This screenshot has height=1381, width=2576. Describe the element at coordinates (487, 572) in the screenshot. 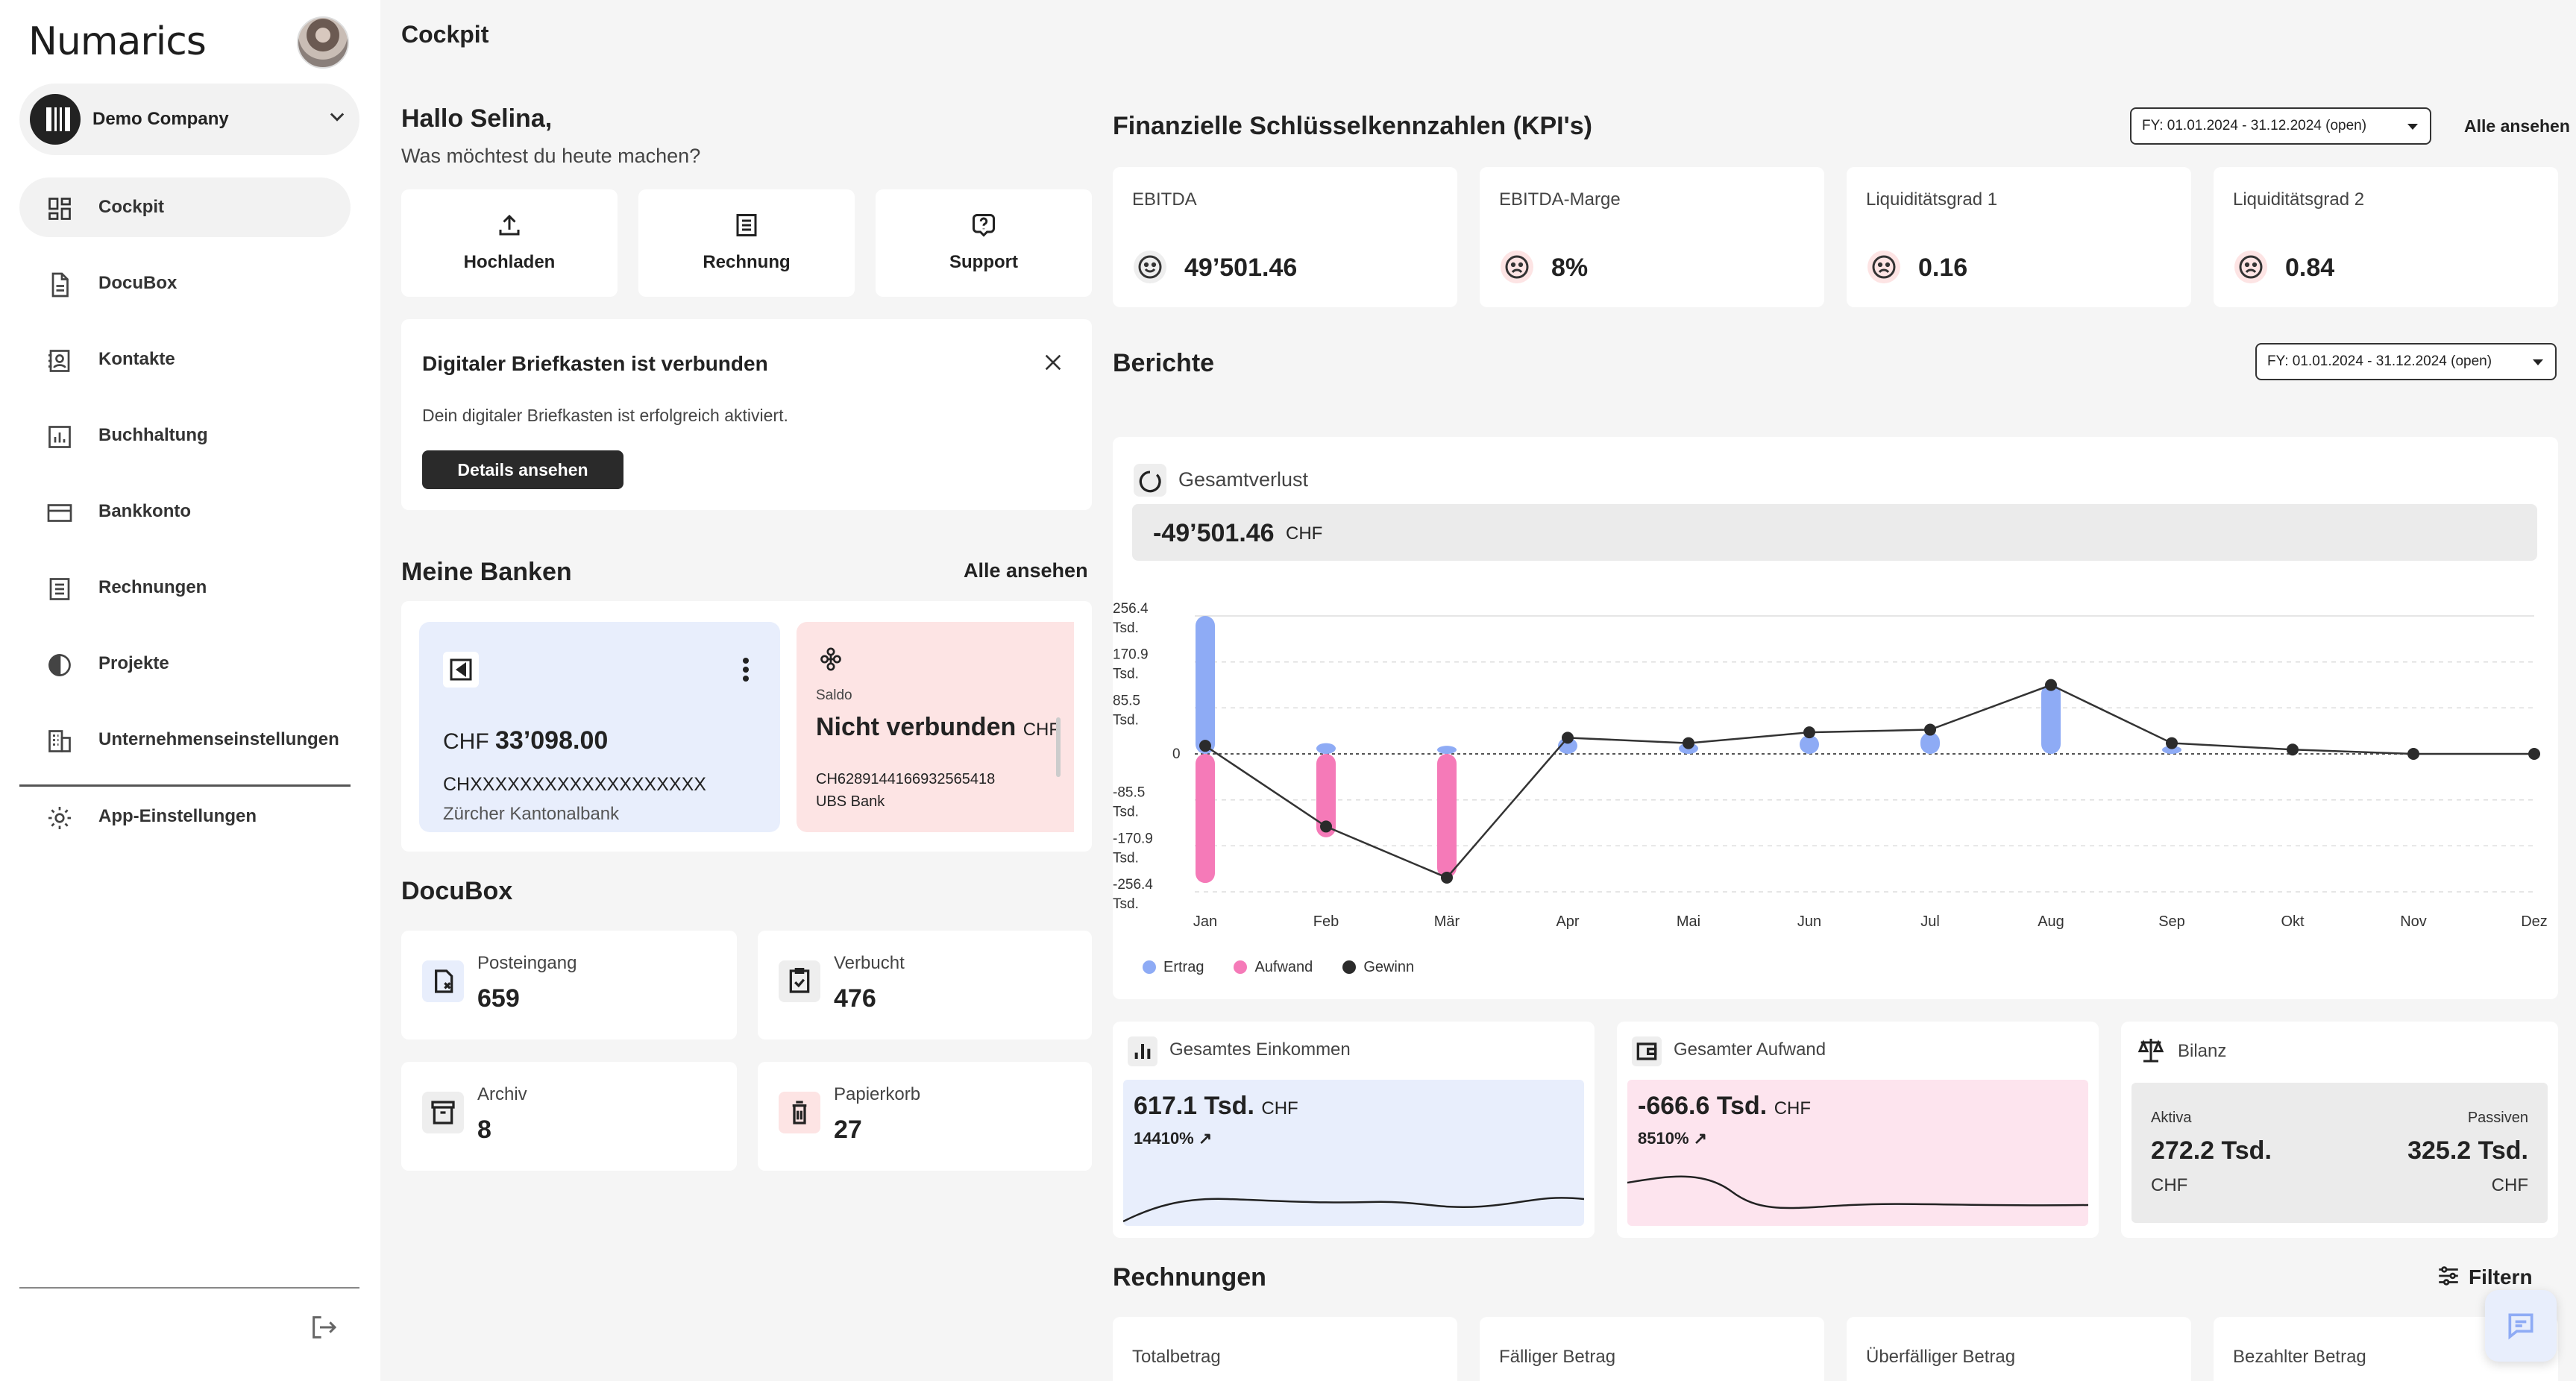

I see `banks-title: Meine Banken` at that location.